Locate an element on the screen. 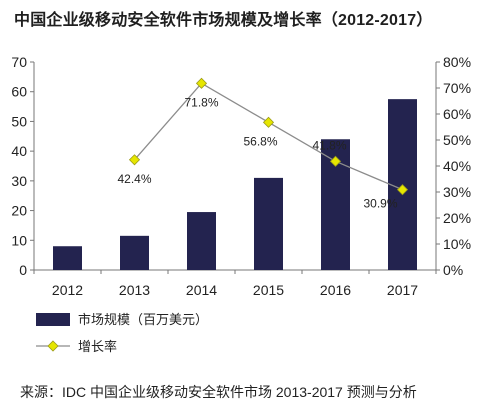 Image resolution: width=490 pixels, height=405 pixels. left-tick-label: 0 is located at coordinates (23, 270).